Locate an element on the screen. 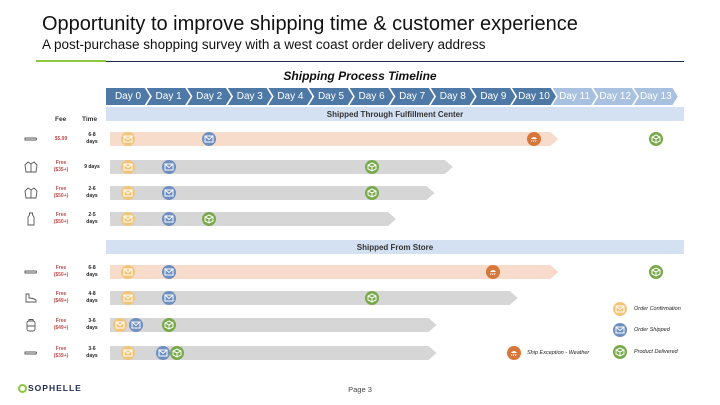 Image resolution: width=720 pixels, height=405 pixels. row-time-line: 4-8 is located at coordinates (92, 294).